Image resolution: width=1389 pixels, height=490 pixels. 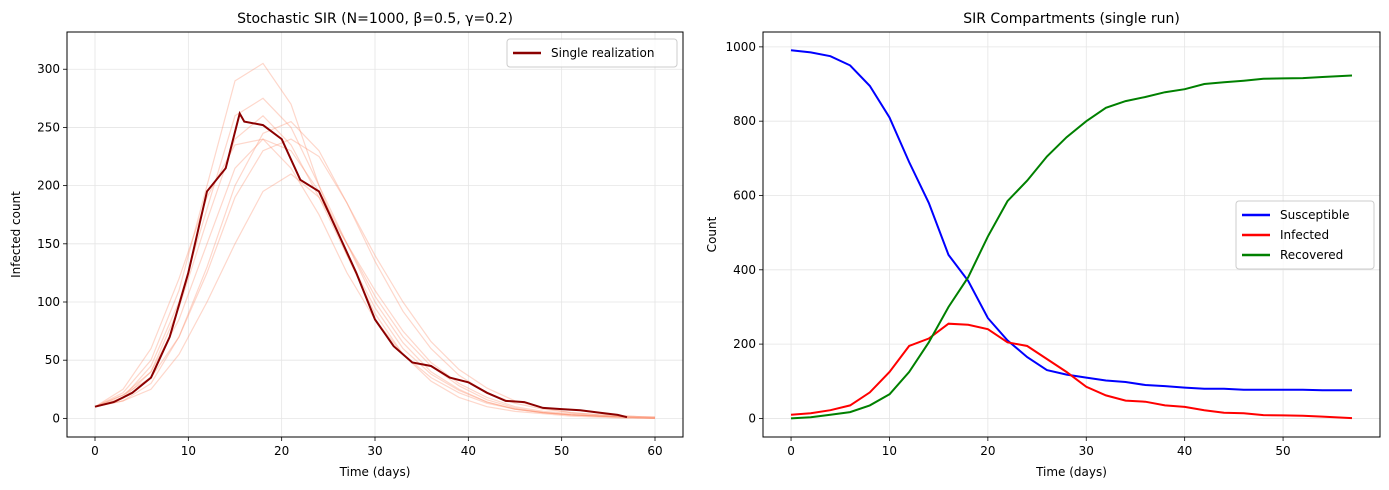 What do you see at coordinates (744, 121) in the screenshot?
I see `y-tick-label: 800` at bounding box center [744, 121].